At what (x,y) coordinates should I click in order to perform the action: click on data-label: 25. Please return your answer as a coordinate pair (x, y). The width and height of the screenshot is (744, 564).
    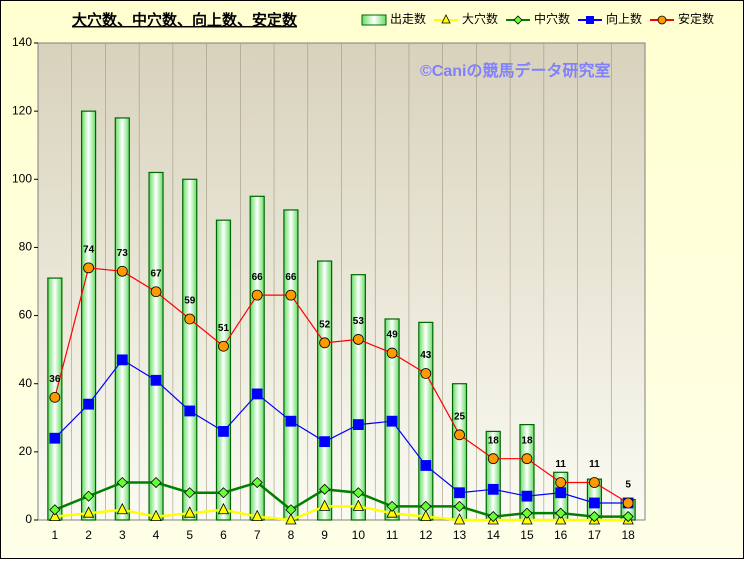
    Looking at the image, I should click on (460, 416).